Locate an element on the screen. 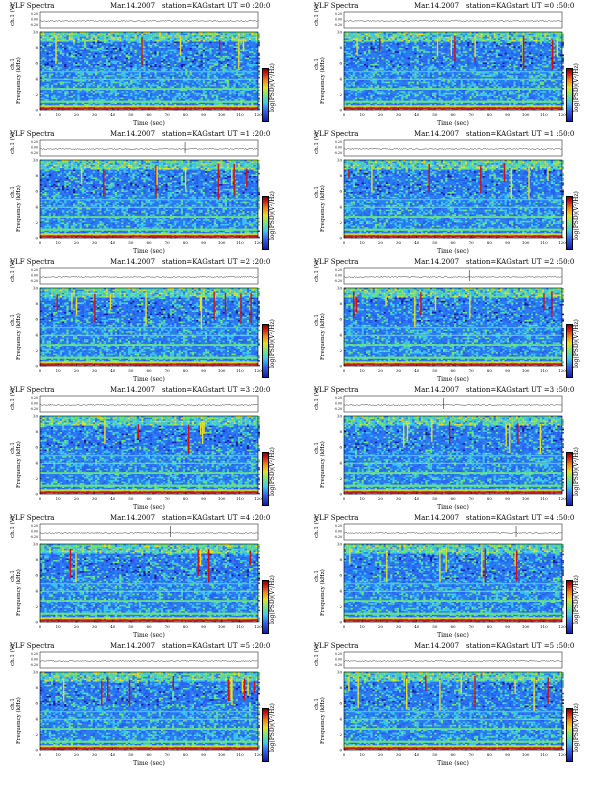 Image resolution: width=612 pixels, height=792 pixels. x-tick-label: 100 is located at coordinates (222, 626).